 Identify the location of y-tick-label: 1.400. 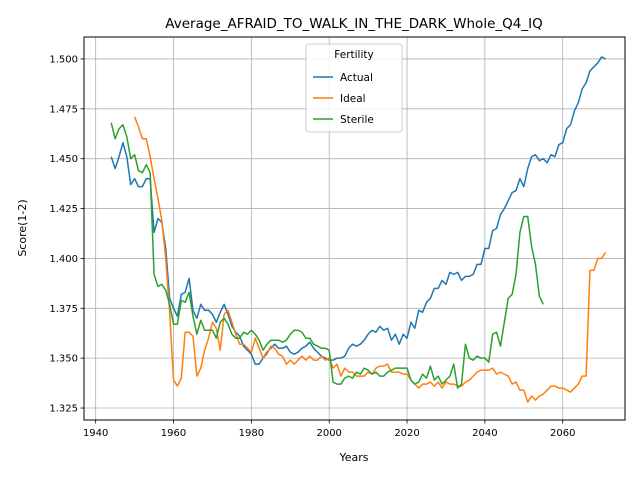
(63, 259).